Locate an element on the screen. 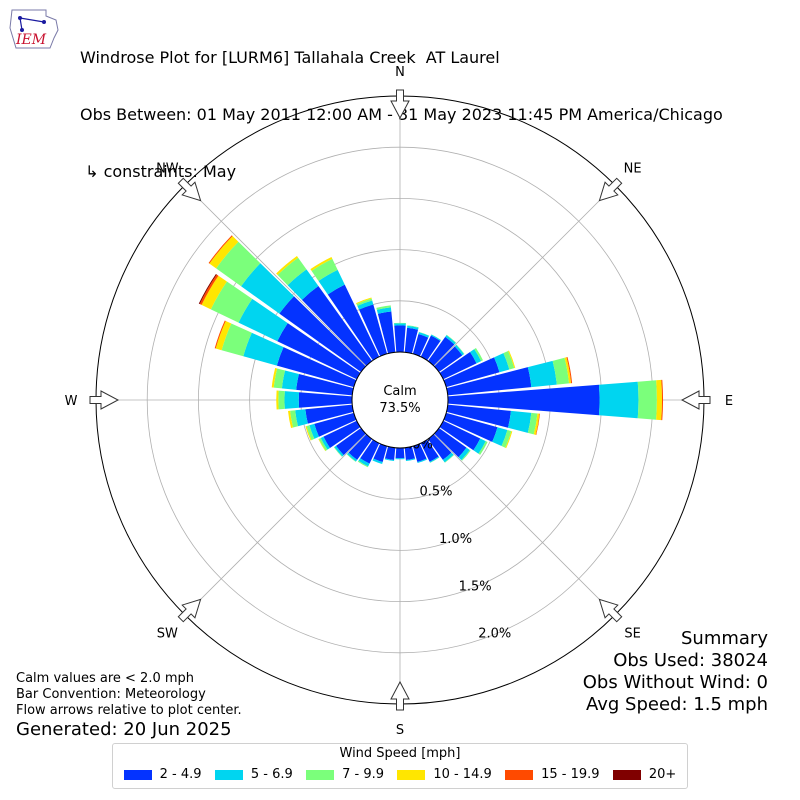  summary-avg-speed: Avg Speed: 1.5 mph is located at coordinates (677, 704).